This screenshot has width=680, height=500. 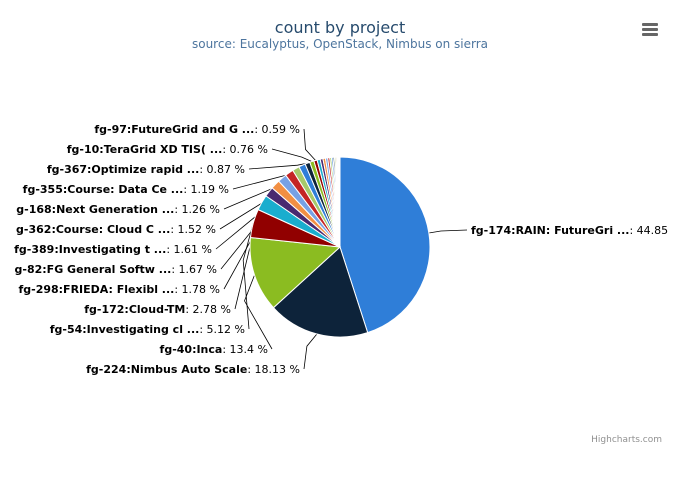 I want to click on data-label: fg-40:Inca: 13.4 %, so click(x=214, y=349).